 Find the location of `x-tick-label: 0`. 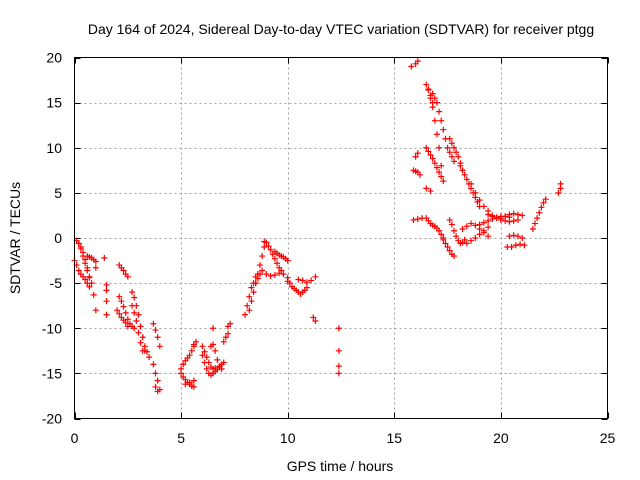

x-tick-label: 0 is located at coordinates (75, 438).